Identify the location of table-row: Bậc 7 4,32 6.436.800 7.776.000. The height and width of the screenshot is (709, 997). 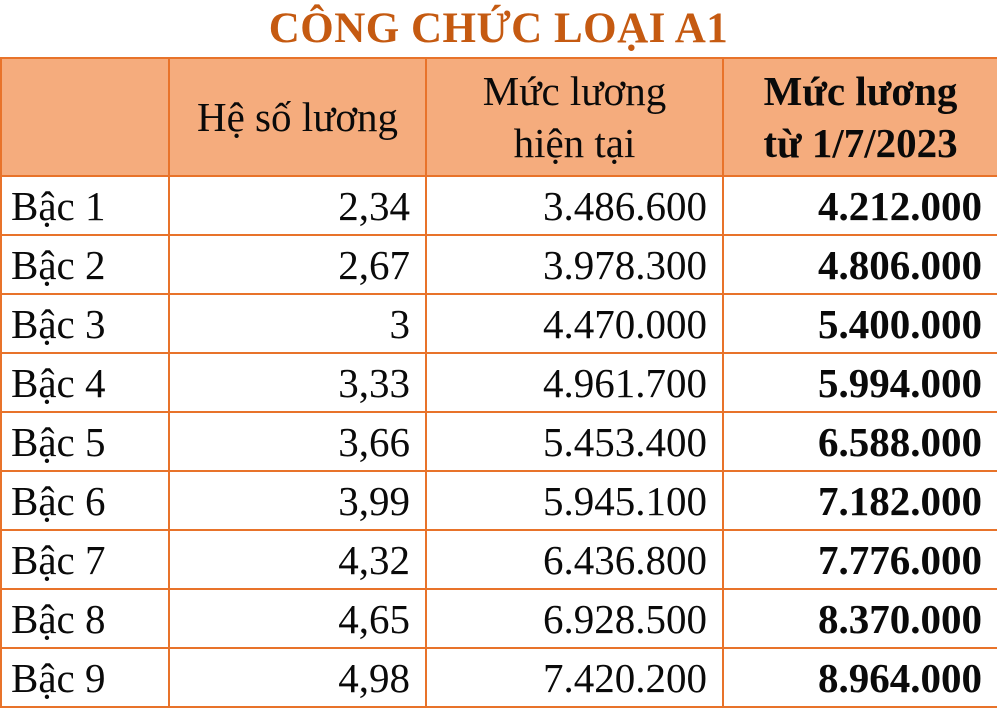
(498, 559).